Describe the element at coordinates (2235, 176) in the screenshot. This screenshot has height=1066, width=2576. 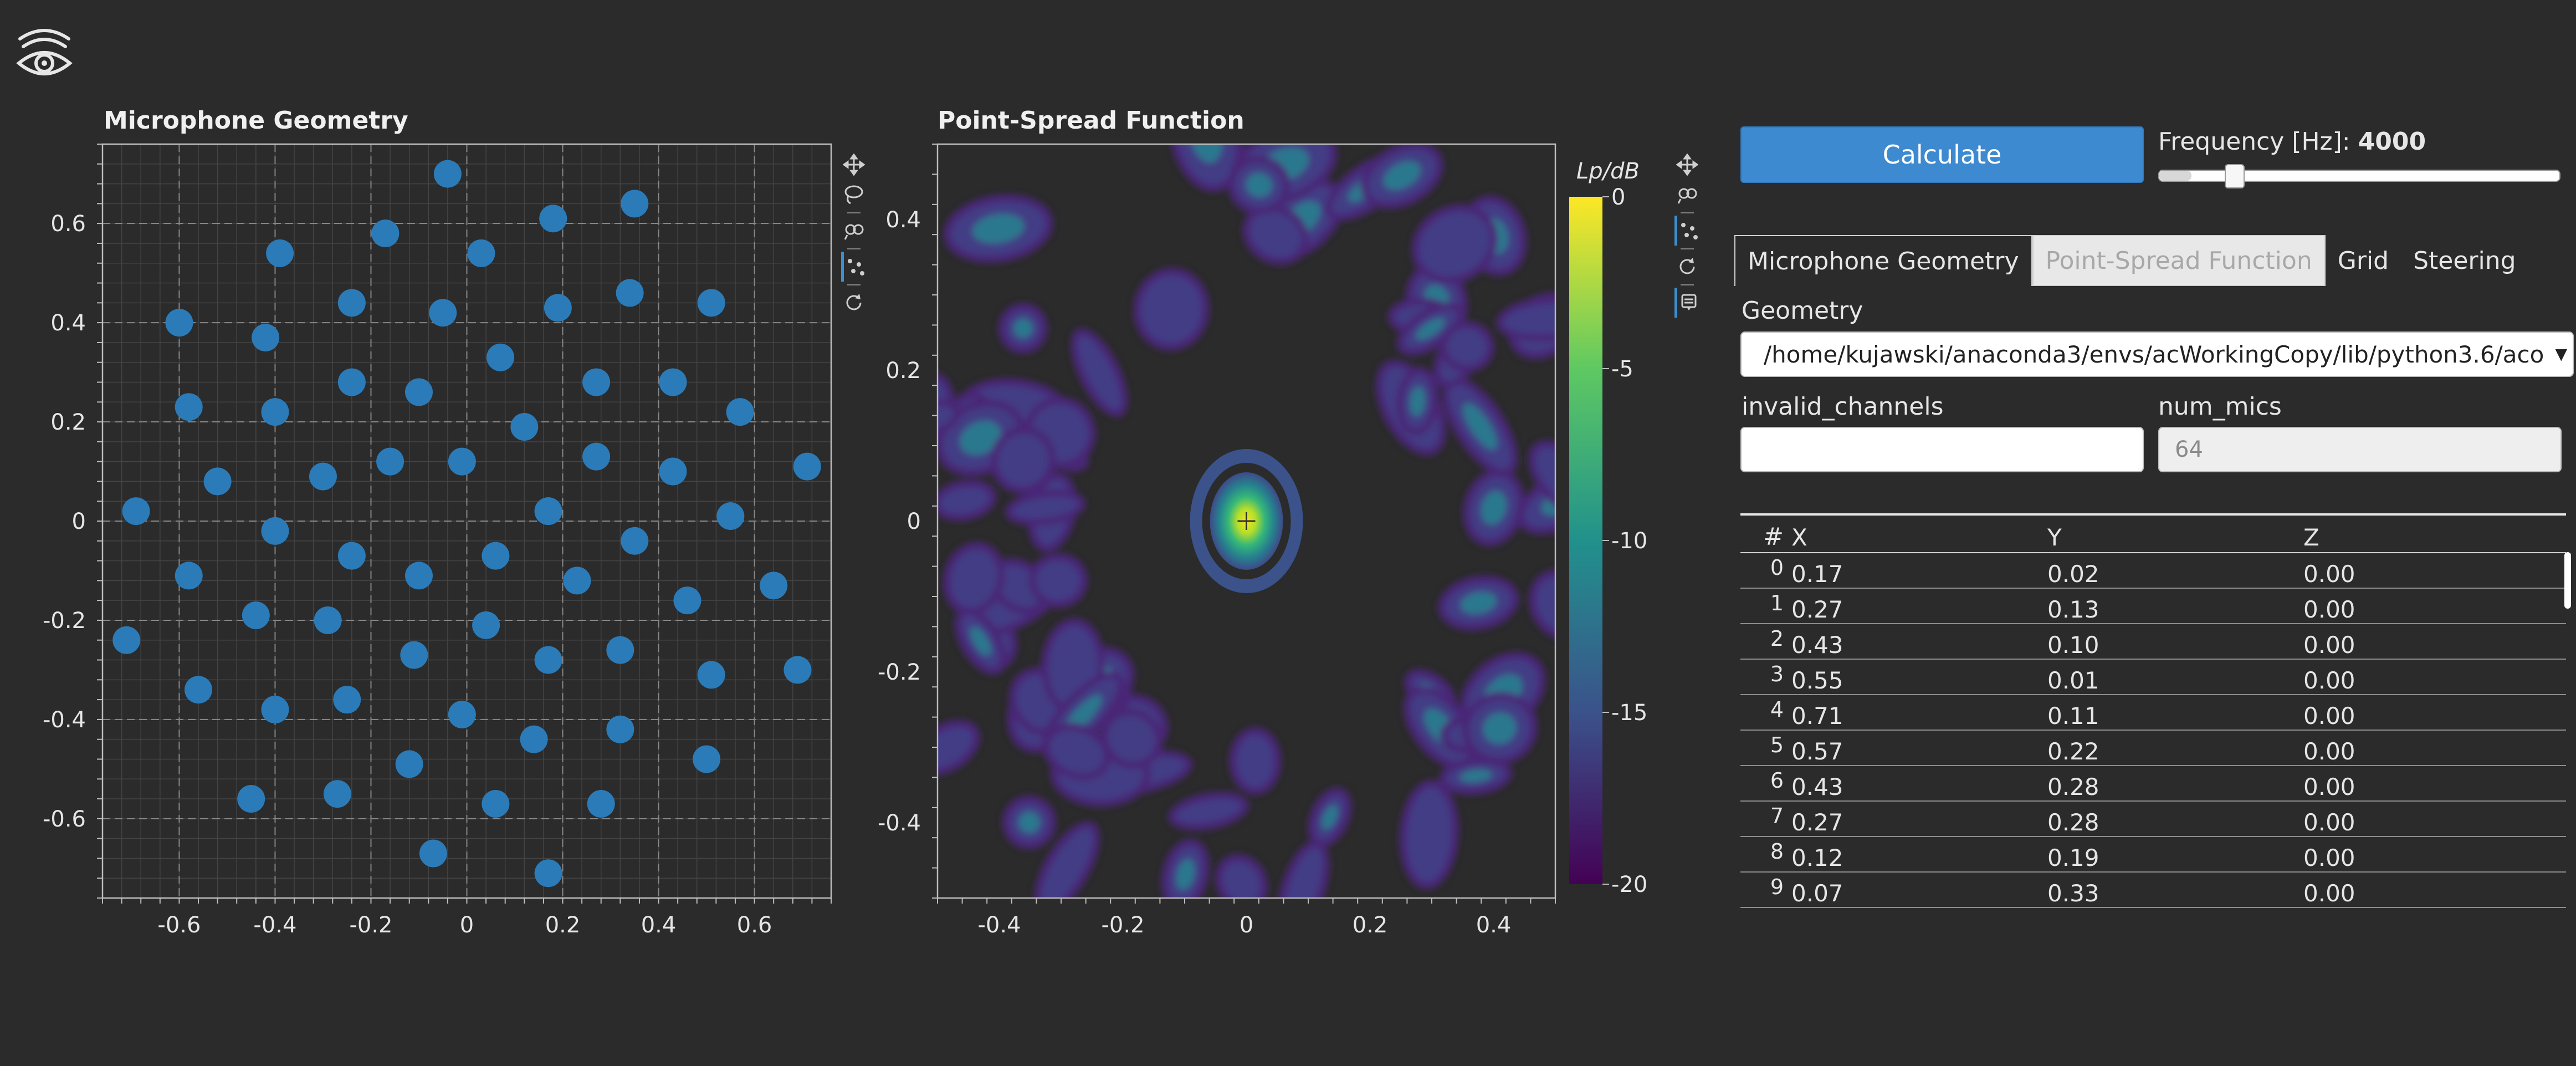
I see `frequency-slider-handle` at that location.